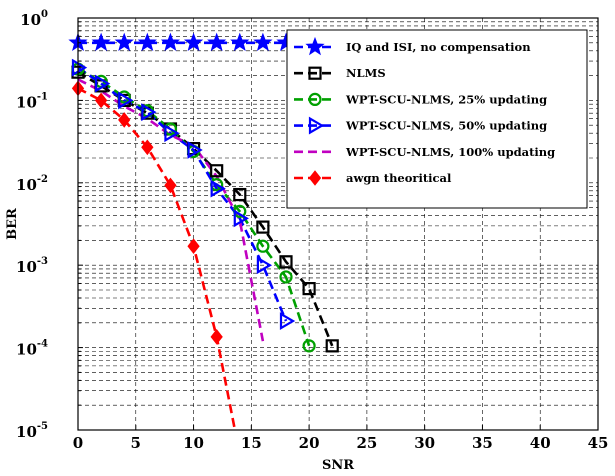 The image size is (615, 476). Describe the element at coordinates (32, 431) in the screenshot. I see `y-tick-label: 10⁻⁵` at that location.